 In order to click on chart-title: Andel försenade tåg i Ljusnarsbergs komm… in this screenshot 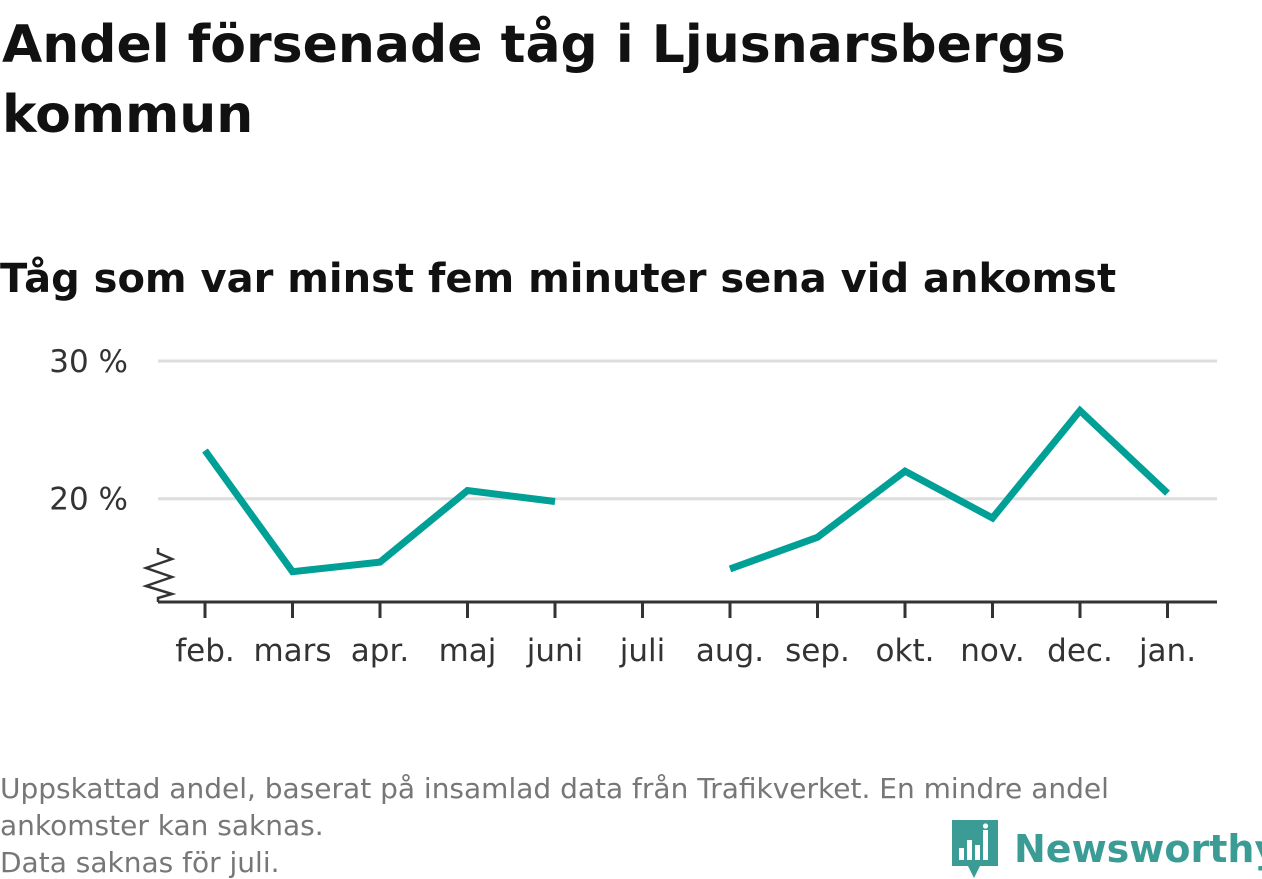, I will do `click(534, 80)`.